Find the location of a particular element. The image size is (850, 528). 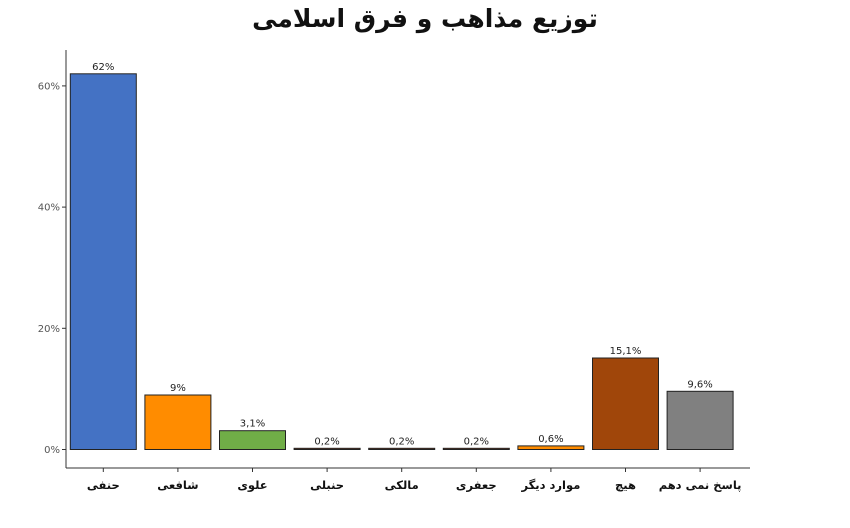

x-tick-label: شافعی is located at coordinates (177, 485).